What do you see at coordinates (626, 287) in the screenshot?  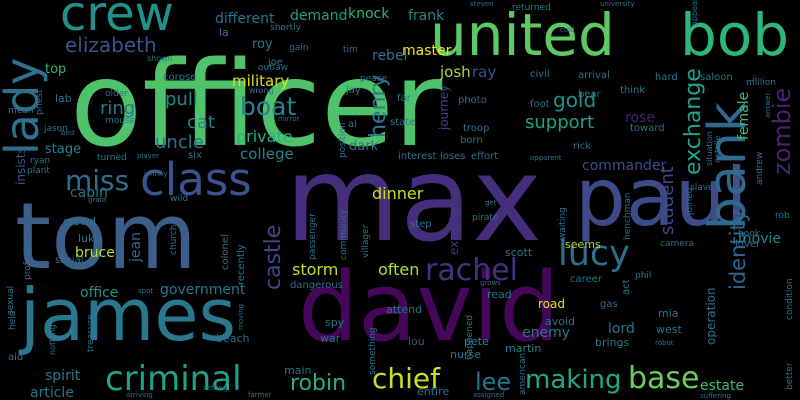 I see `word-act: act` at bounding box center [626, 287].